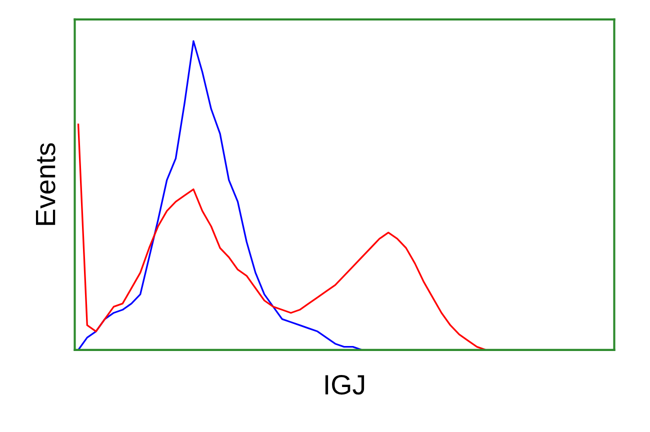 Image resolution: width=650 pixels, height=432 pixels. What do you see at coordinates (46, 184) in the screenshot?
I see `y-axis-title: Events` at bounding box center [46, 184].